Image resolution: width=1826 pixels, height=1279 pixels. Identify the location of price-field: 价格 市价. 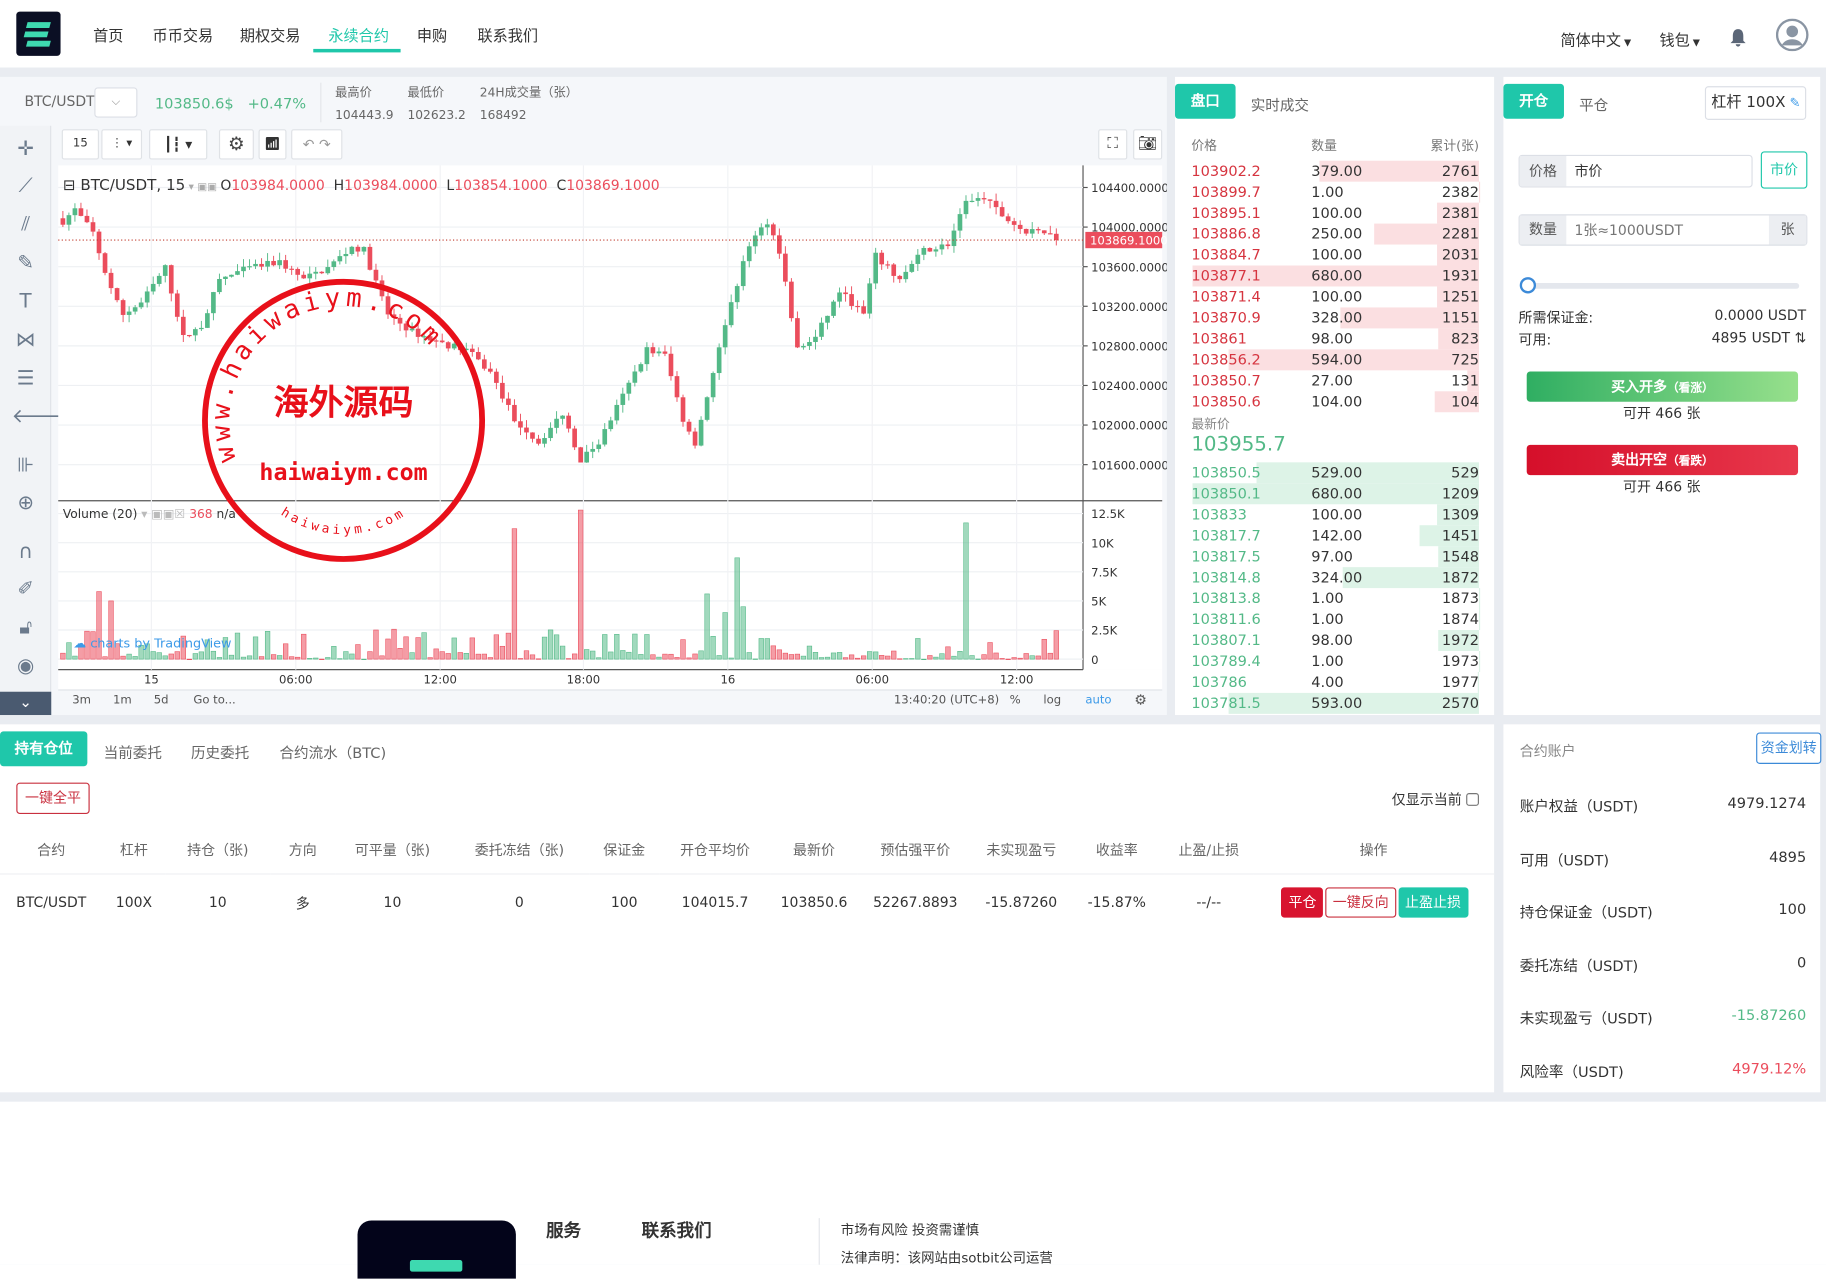
(1636, 171).